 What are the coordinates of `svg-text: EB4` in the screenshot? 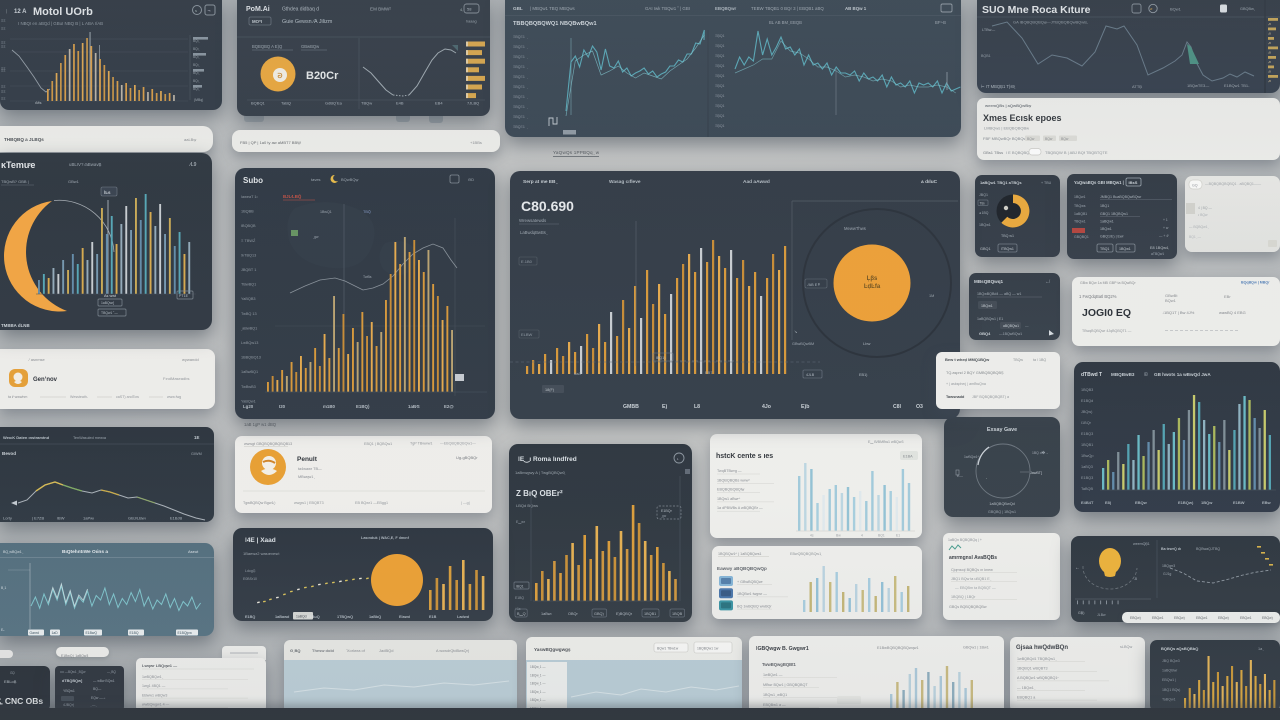 It's located at (439, 103).